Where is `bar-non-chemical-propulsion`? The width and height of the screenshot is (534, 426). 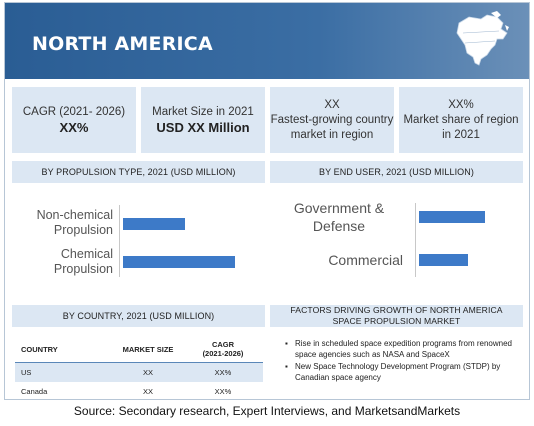
bar-non-chemical-propulsion is located at coordinates (154, 224).